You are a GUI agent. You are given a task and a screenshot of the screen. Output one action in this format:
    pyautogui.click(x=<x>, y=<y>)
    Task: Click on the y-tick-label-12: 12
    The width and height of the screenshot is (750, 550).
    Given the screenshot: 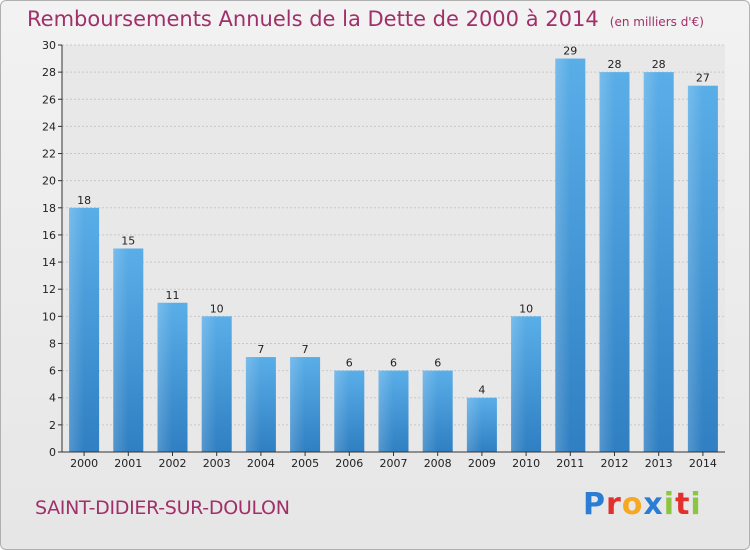 What is the action you would take?
    pyautogui.click(x=49, y=289)
    